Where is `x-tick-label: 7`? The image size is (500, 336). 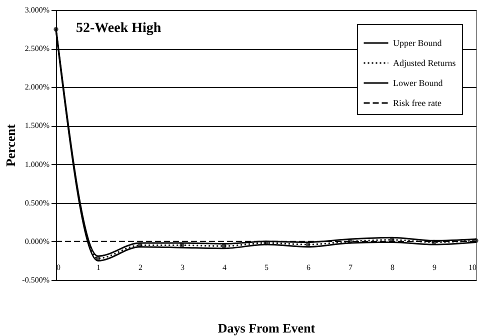
x-tick-label: 7 is located at coordinates (350, 267).